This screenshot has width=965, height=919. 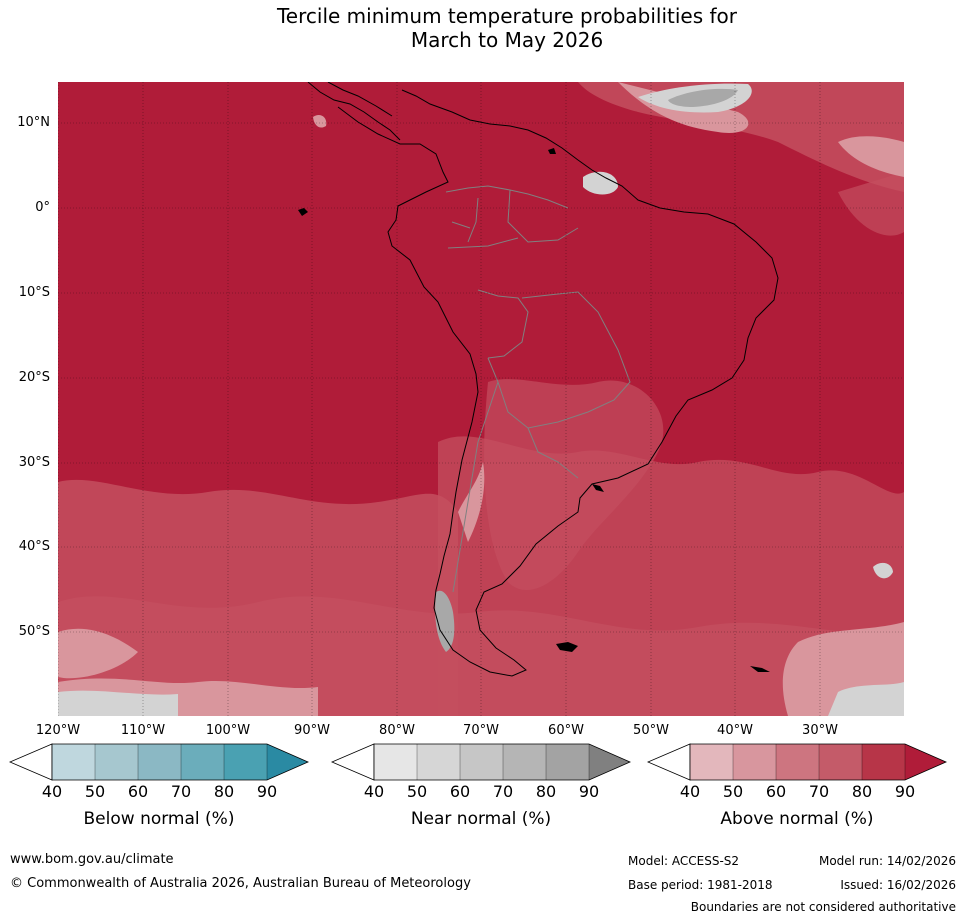 I want to click on lon-label-60w: 60°W, so click(x=566, y=730).